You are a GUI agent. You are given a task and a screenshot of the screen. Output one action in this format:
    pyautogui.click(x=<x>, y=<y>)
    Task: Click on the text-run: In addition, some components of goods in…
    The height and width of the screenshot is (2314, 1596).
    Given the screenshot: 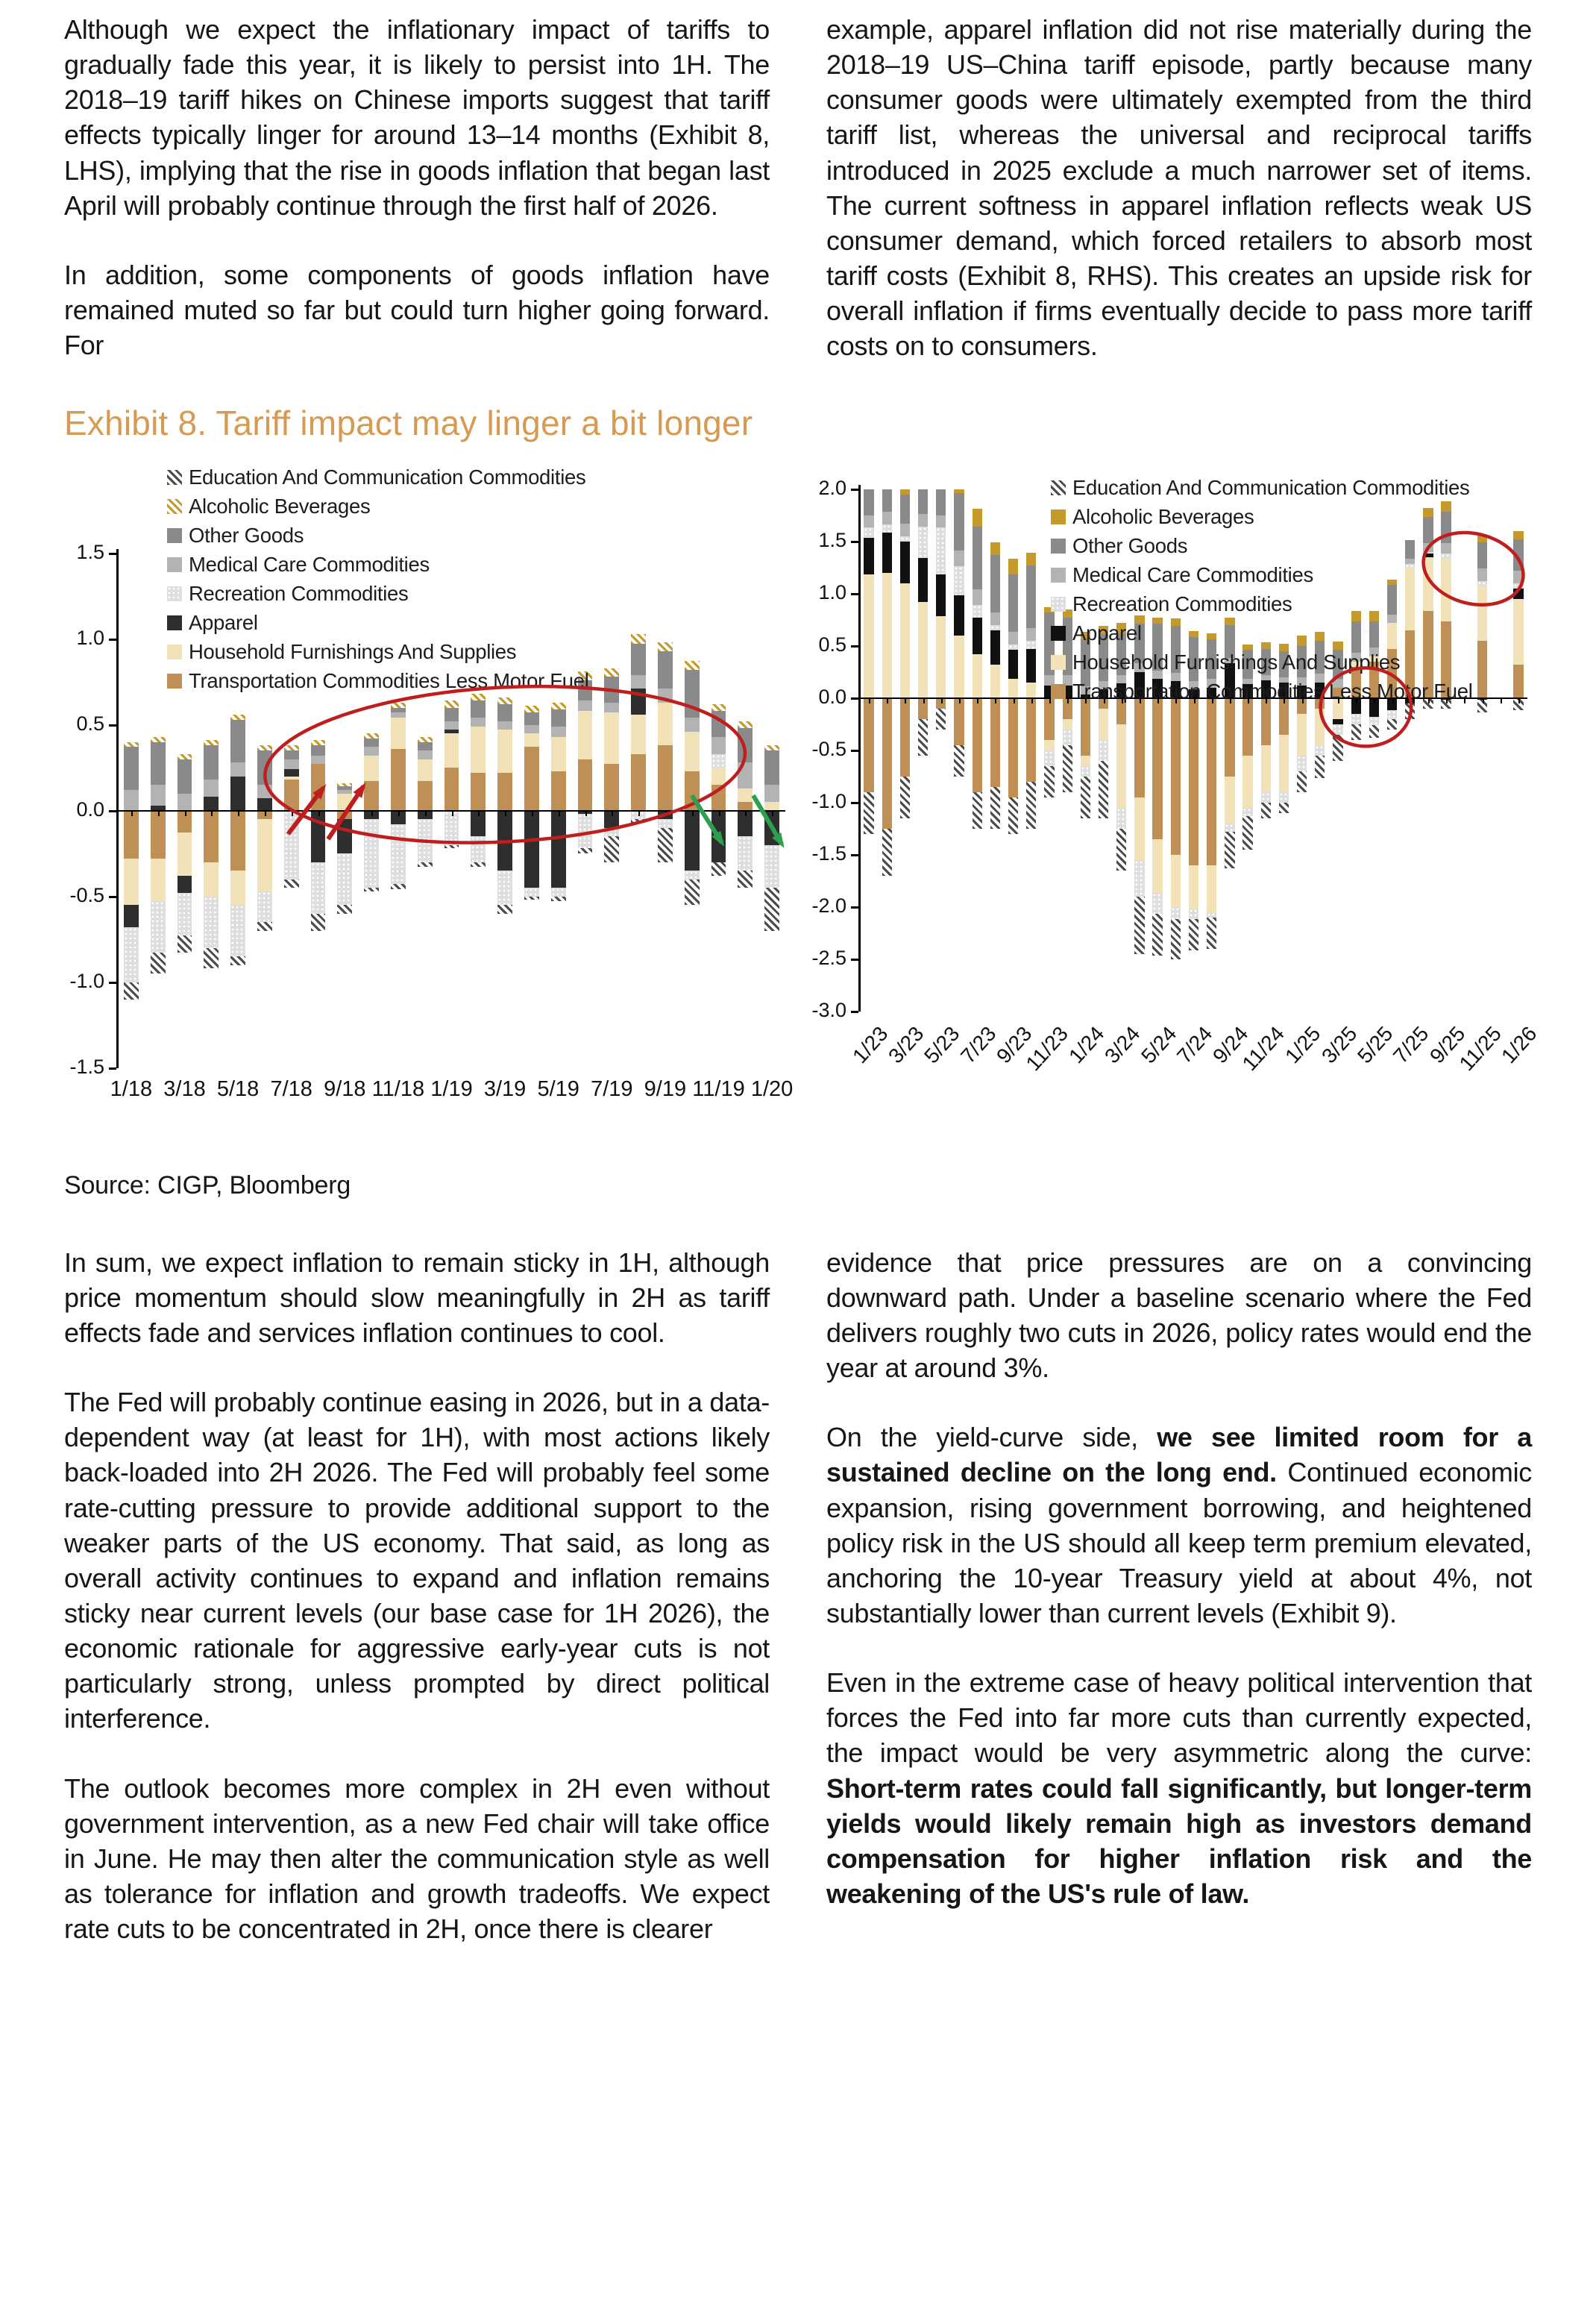 What is the action you would take?
    pyautogui.click(x=417, y=310)
    